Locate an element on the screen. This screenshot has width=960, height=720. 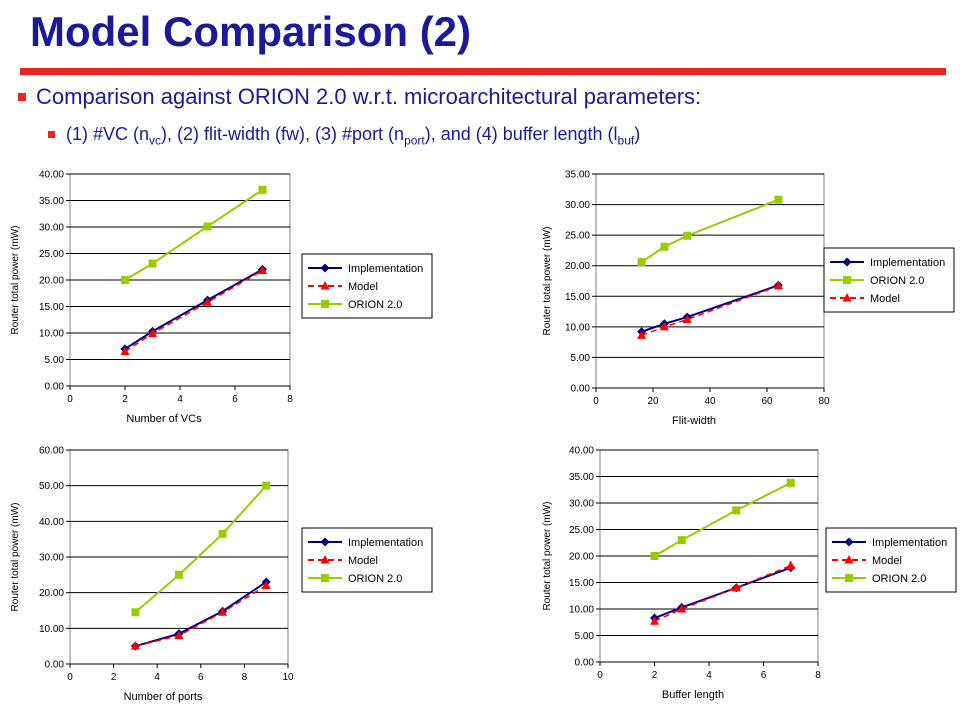
x-tick-label: 80 is located at coordinates (824, 401).